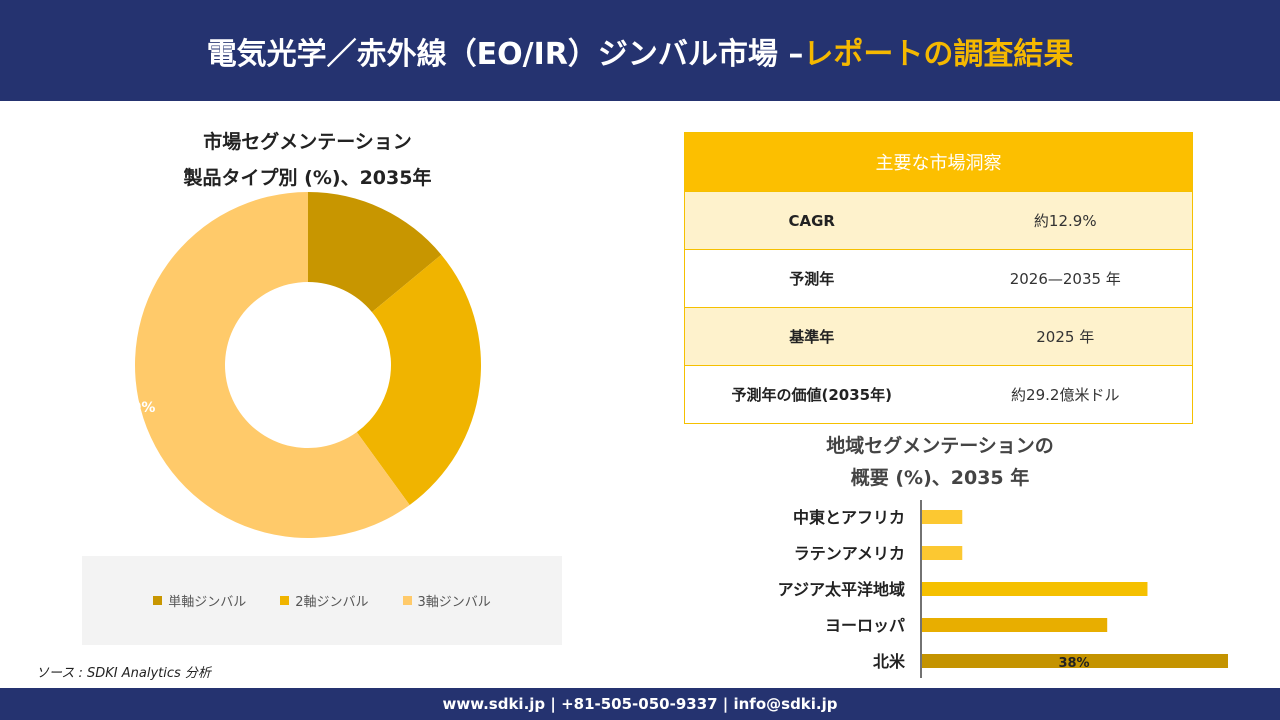 The height and width of the screenshot is (720, 1280). I want to click on insights-label: 予測年, so click(812, 279).